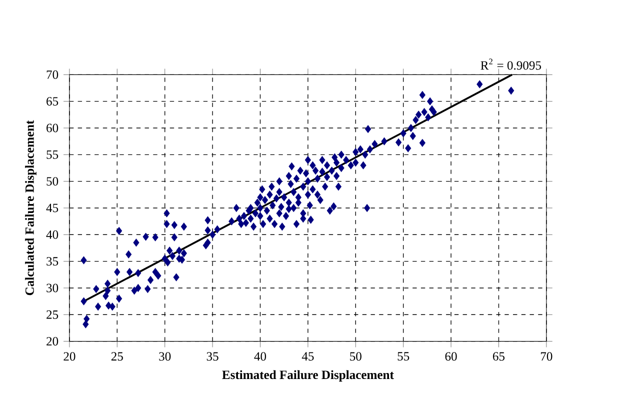 The image size is (633, 401). What do you see at coordinates (52, 154) in the screenshot?
I see `y-tick-label: 55` at bounding box center [52, 154].